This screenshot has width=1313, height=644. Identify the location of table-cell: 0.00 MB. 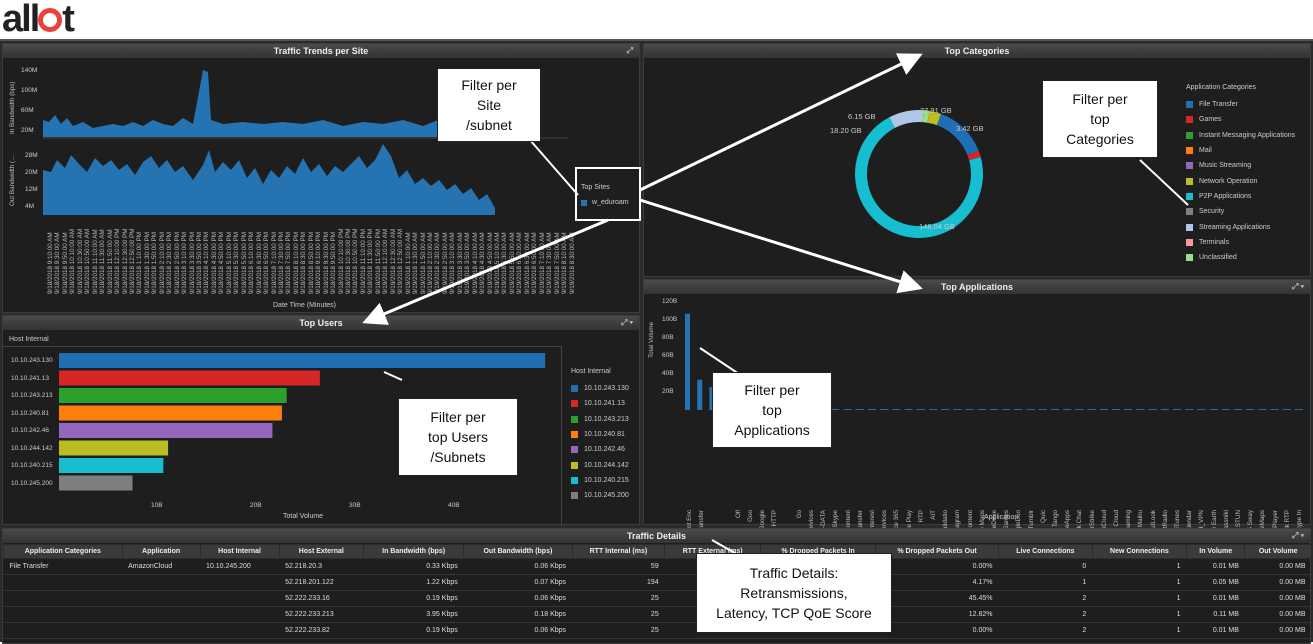
(1278, 614).